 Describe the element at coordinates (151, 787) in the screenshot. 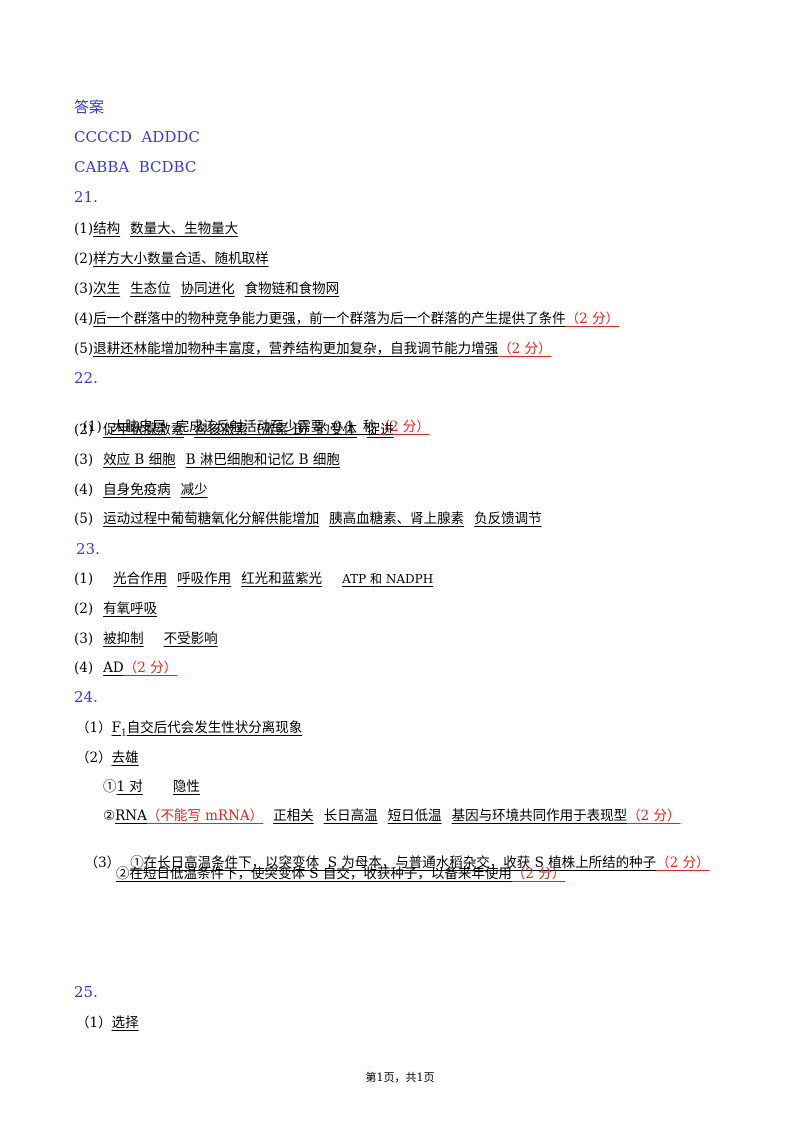

I see `q24-part-2-i: ①1 对 隐性` at that location.